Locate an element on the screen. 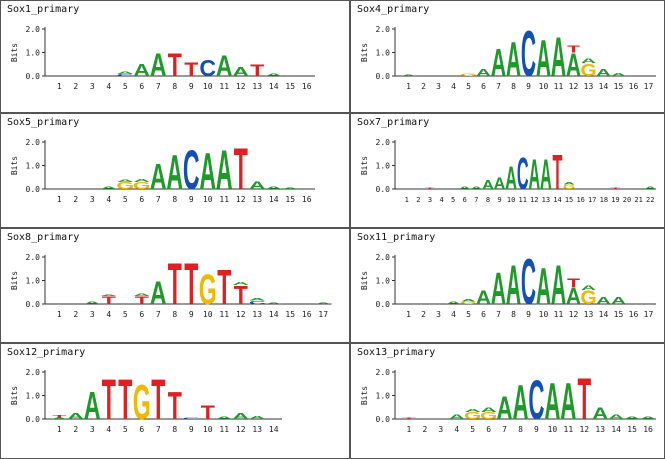 Image resolution: width=665 pixels, height=459 pixels. panel-title: Sox7_primary is located at coordinates (393, 122).